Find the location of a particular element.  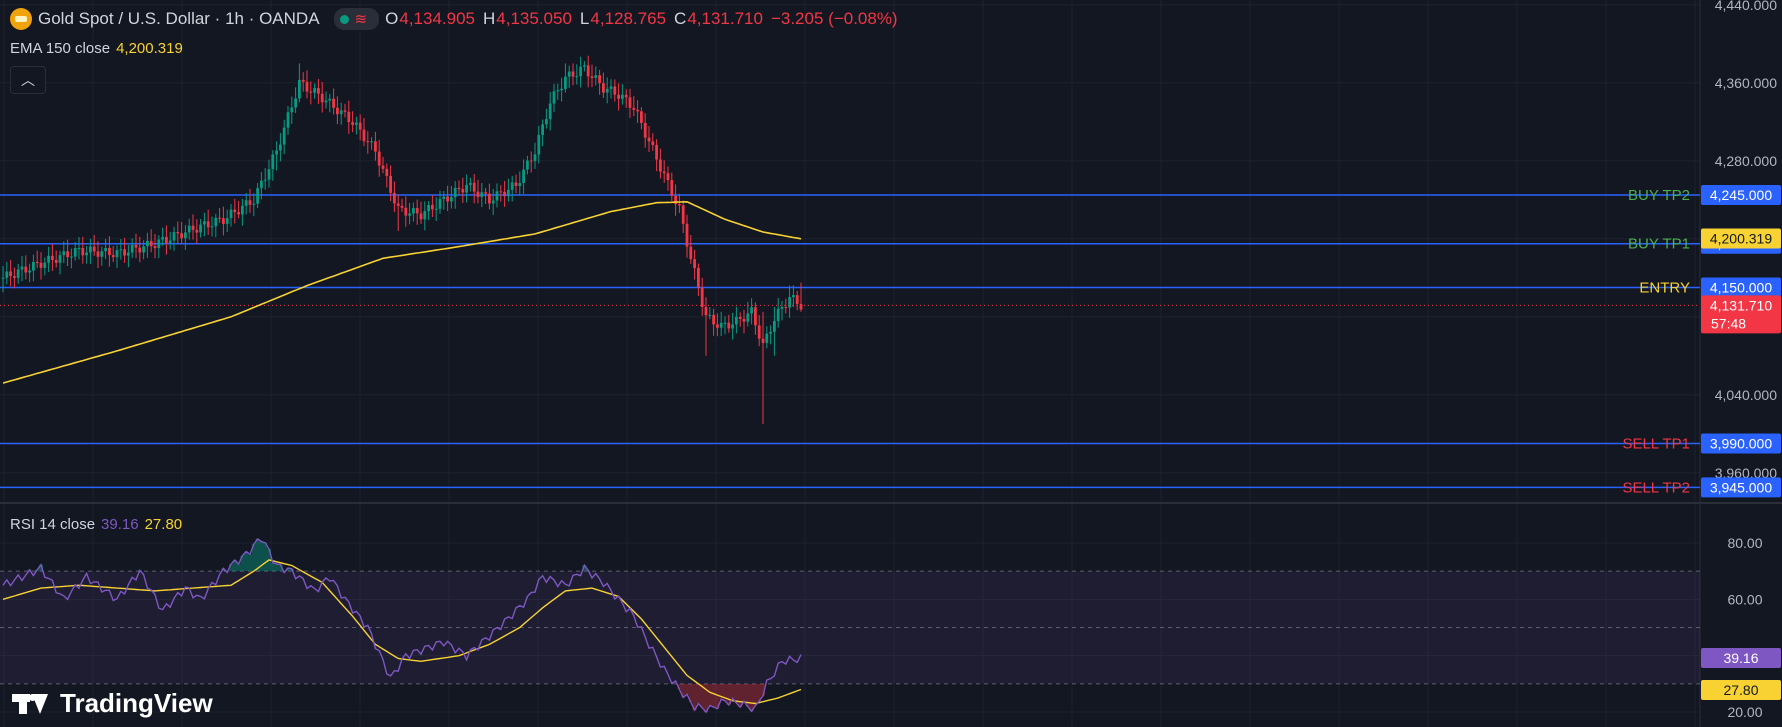

price-tick-label: 4,440.000 is located at coordinates (1746, 6).